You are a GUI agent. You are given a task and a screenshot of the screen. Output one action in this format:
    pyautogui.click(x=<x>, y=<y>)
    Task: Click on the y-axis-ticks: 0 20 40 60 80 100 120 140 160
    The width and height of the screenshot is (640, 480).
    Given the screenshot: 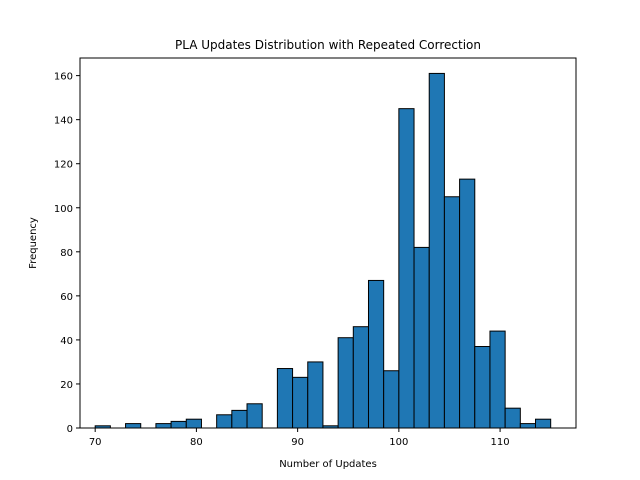 What is the action you would take?
    pyautogui.click(x=67, y=253)
    